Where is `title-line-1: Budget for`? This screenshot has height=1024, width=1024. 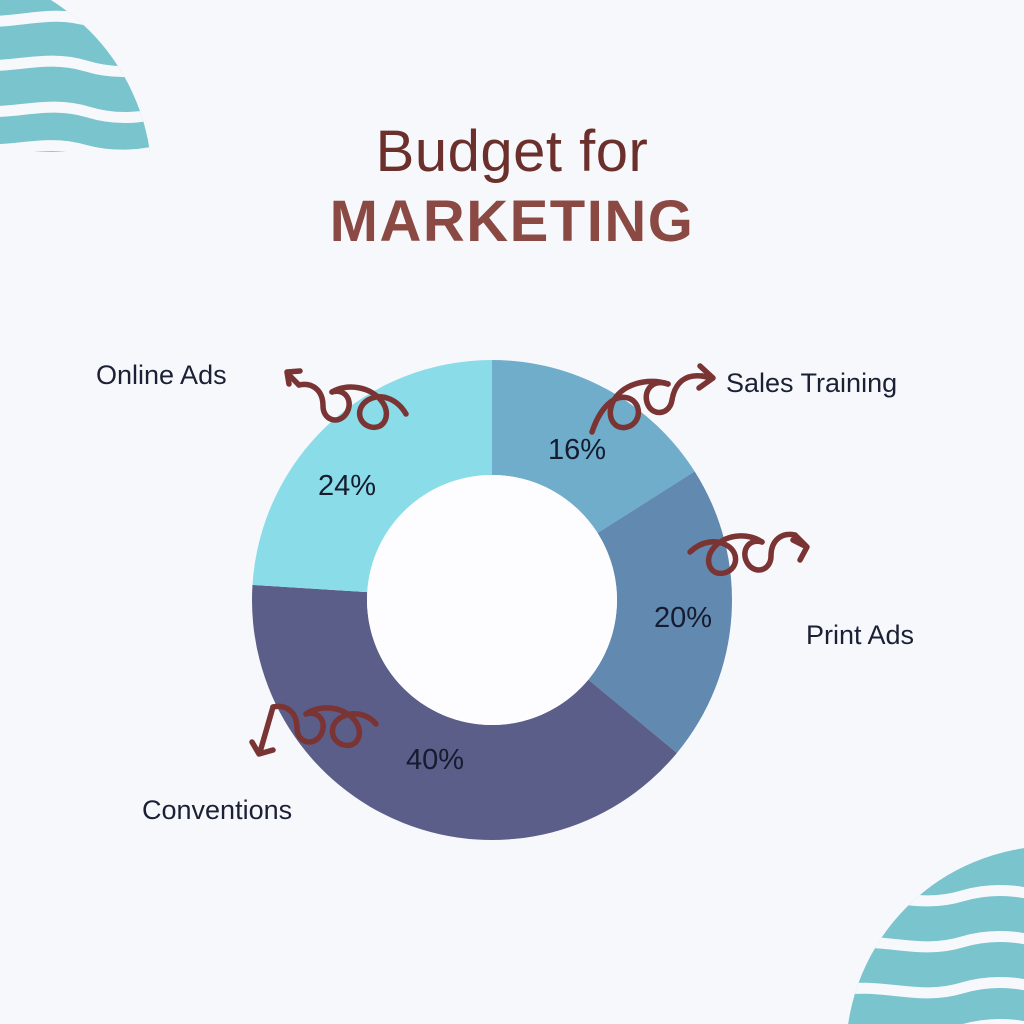
title-line-1: Budget for is located at coordinates (512, 151).